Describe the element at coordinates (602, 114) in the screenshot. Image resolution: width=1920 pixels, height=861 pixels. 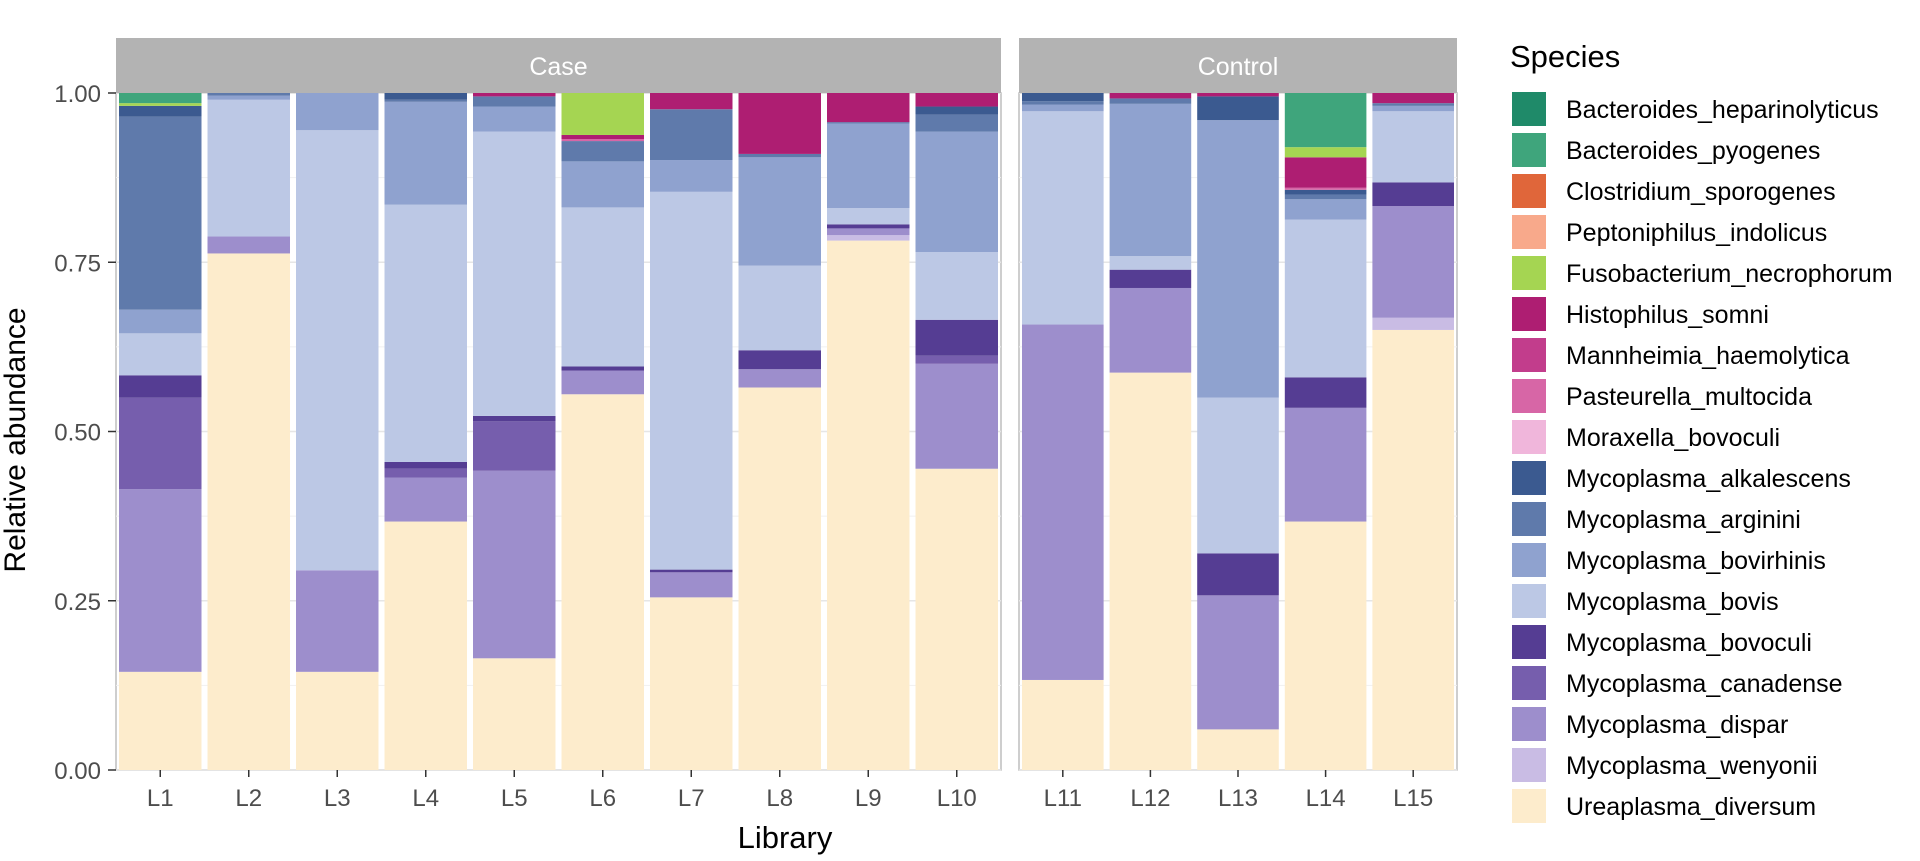
I see `bar-segment-L6-Fusobacterium_necrophorum` at that location.